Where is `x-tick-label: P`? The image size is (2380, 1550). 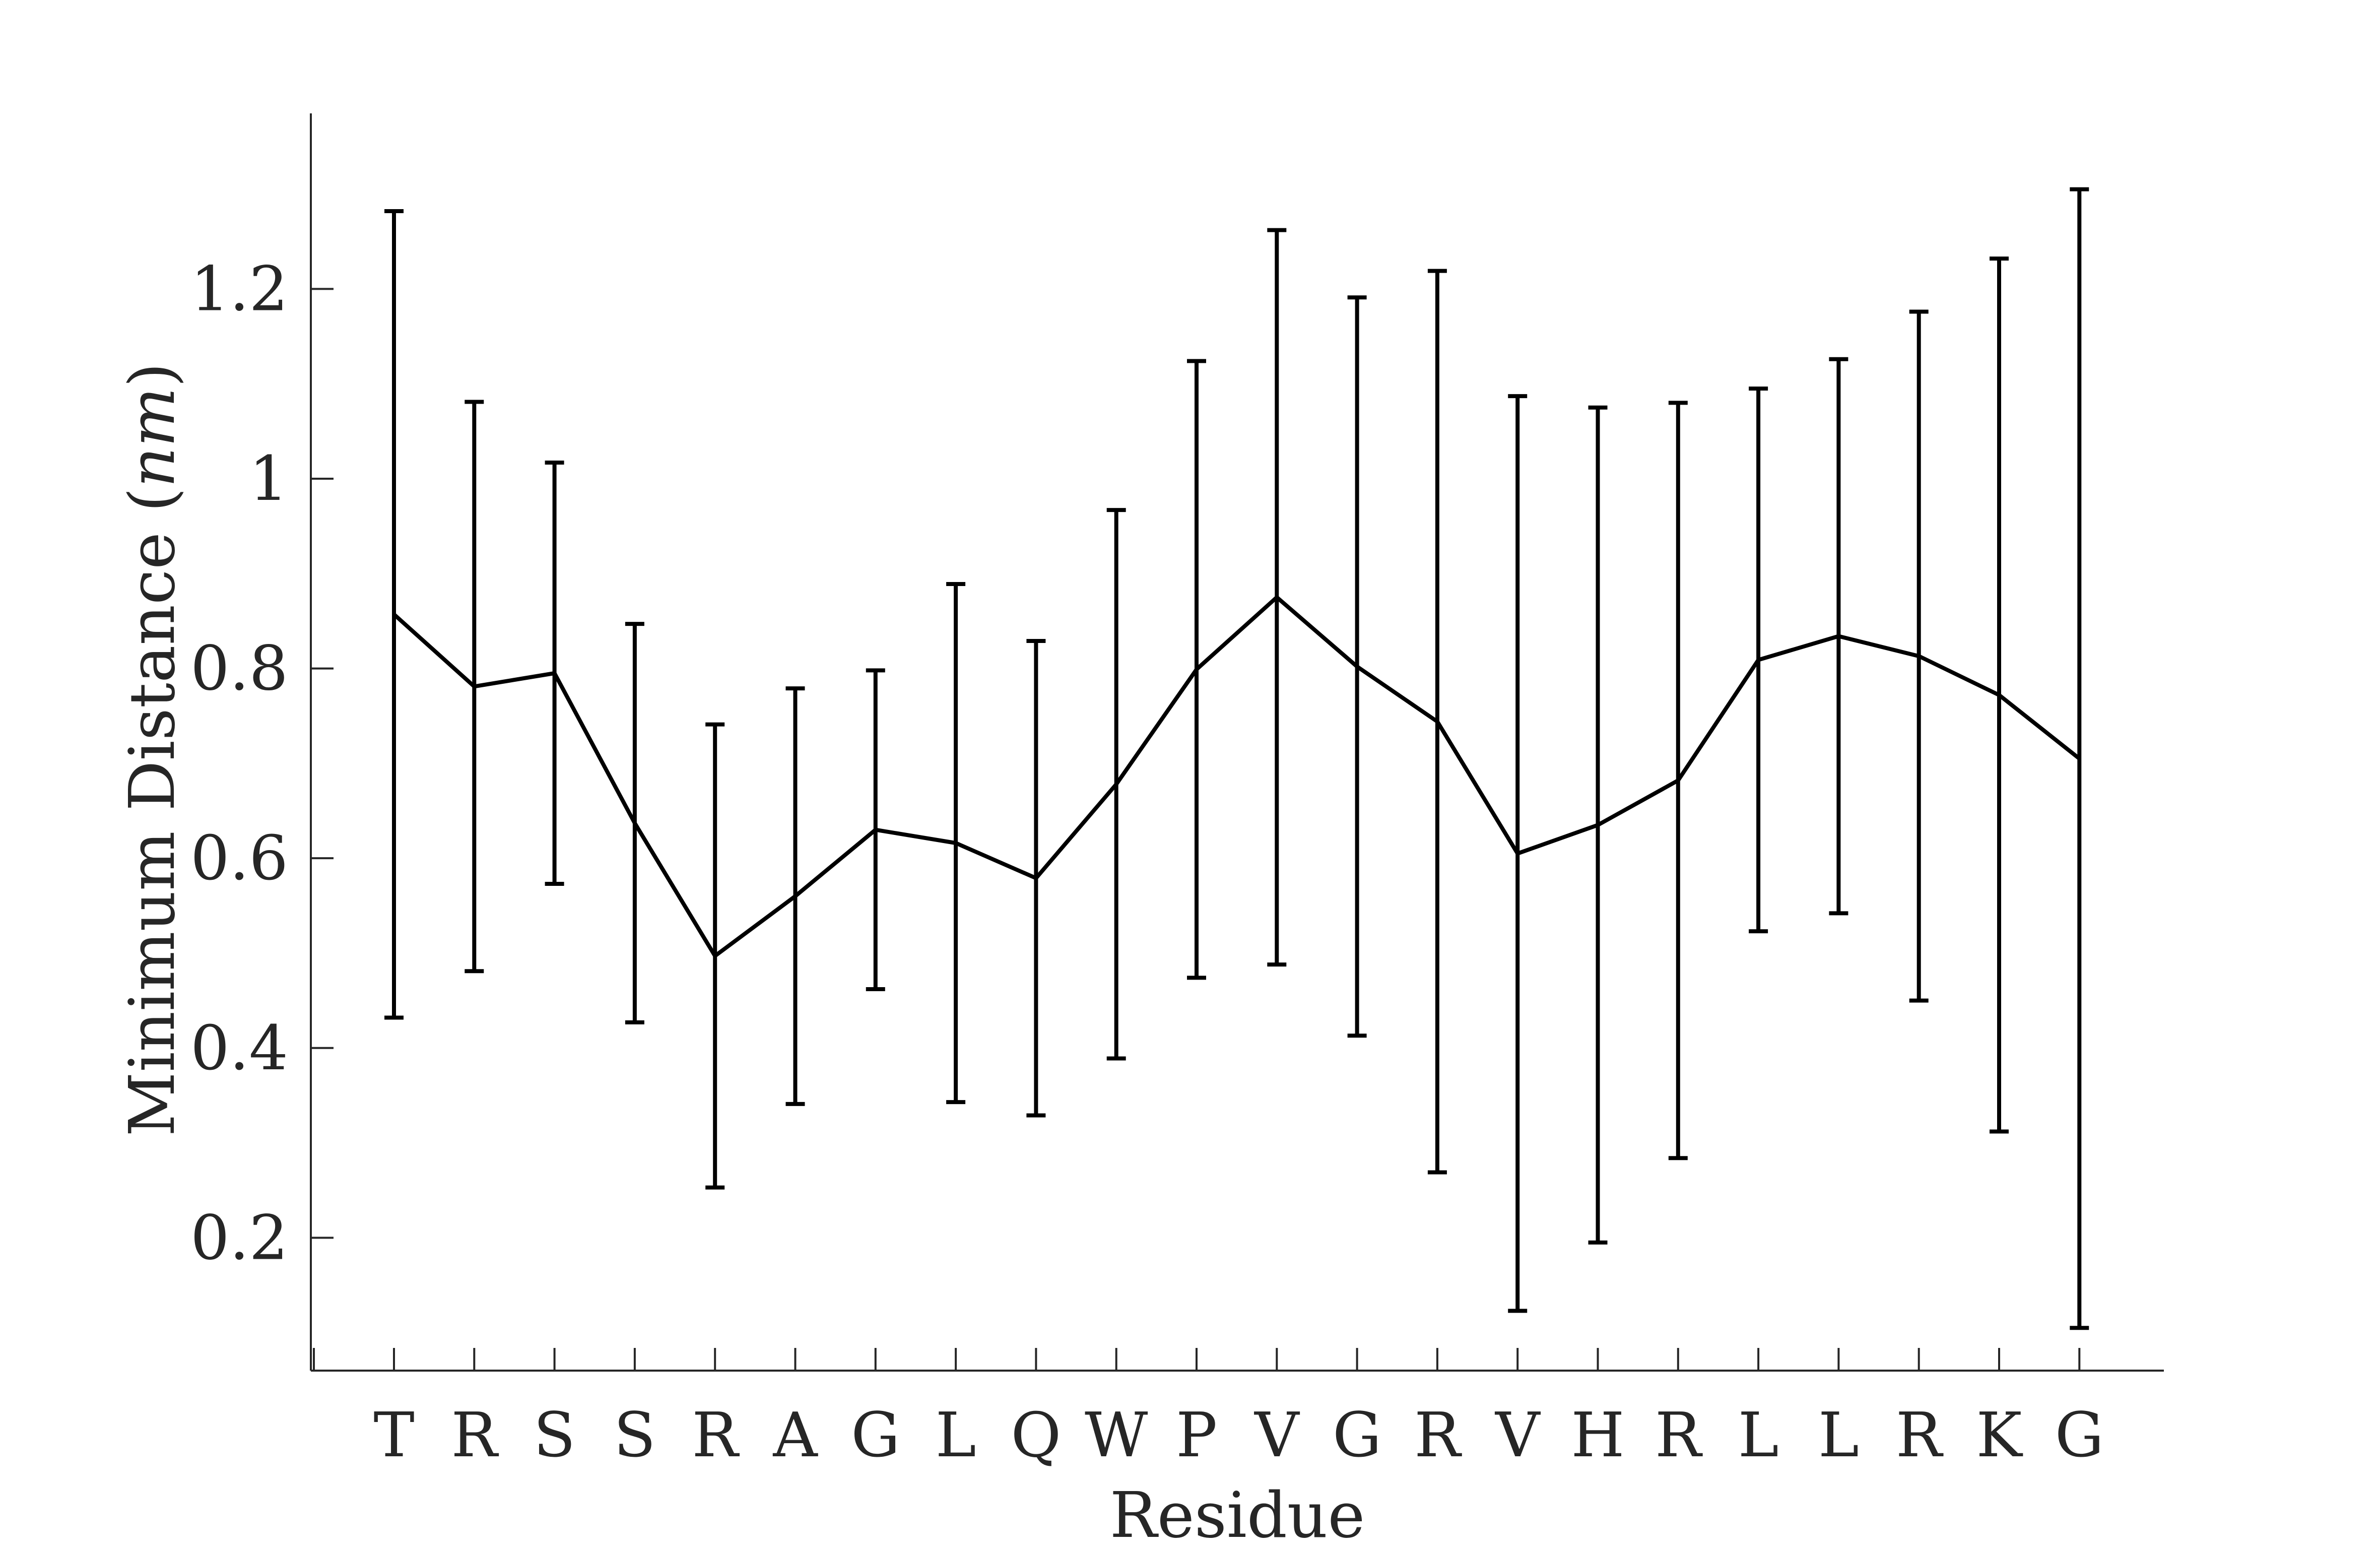 x-tick-label: P is located at coordinates (1196, 1435).